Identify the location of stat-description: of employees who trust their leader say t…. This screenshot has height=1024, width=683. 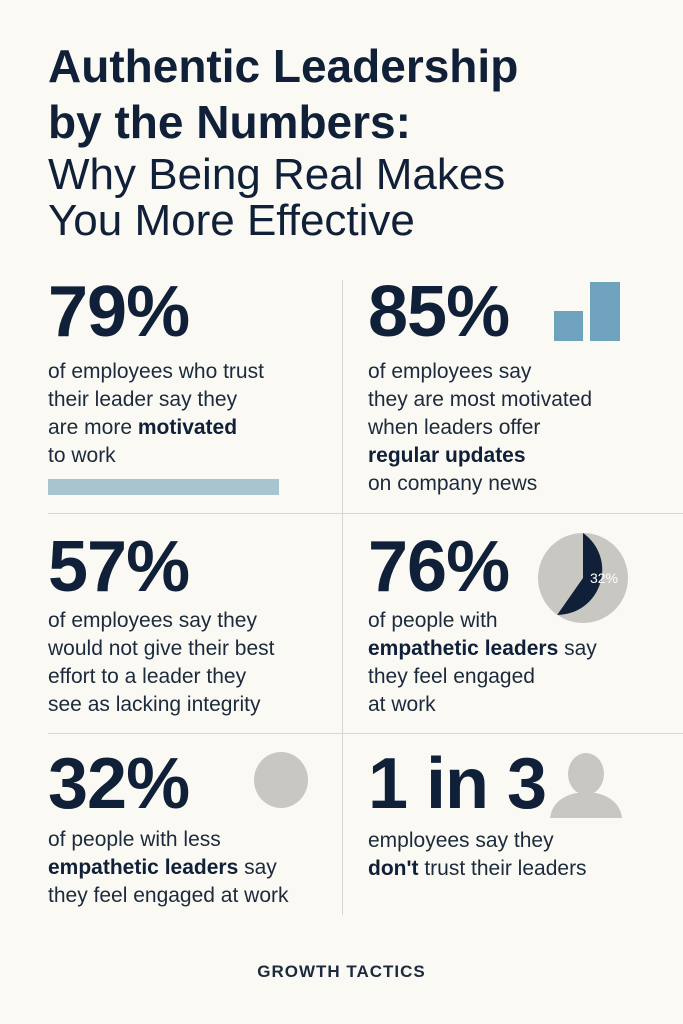
(156, 414).